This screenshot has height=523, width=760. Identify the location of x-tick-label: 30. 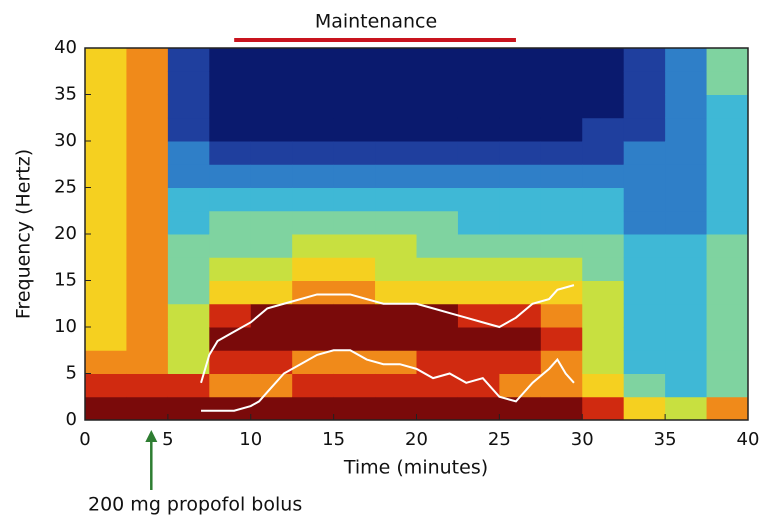
(582, 439).